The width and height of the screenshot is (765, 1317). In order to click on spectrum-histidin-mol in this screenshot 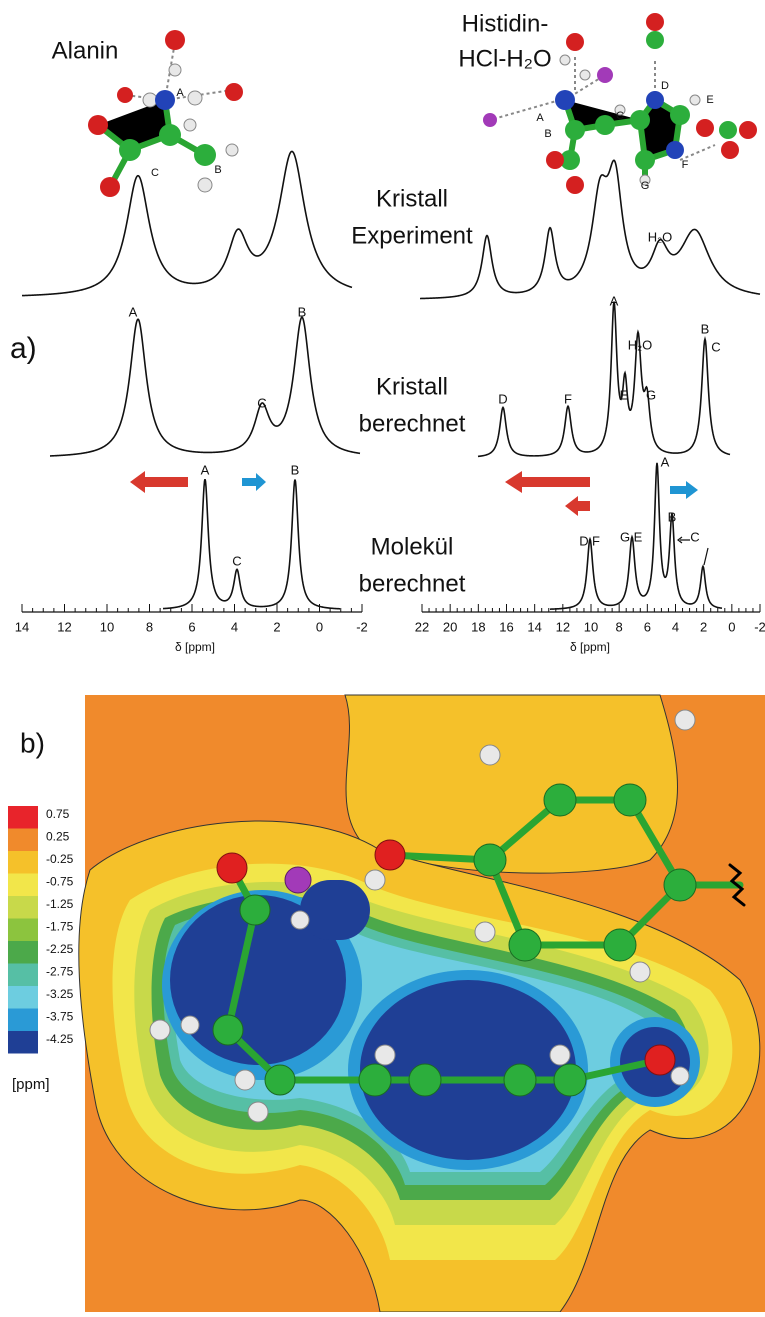, I will do `click(636, 536)`.